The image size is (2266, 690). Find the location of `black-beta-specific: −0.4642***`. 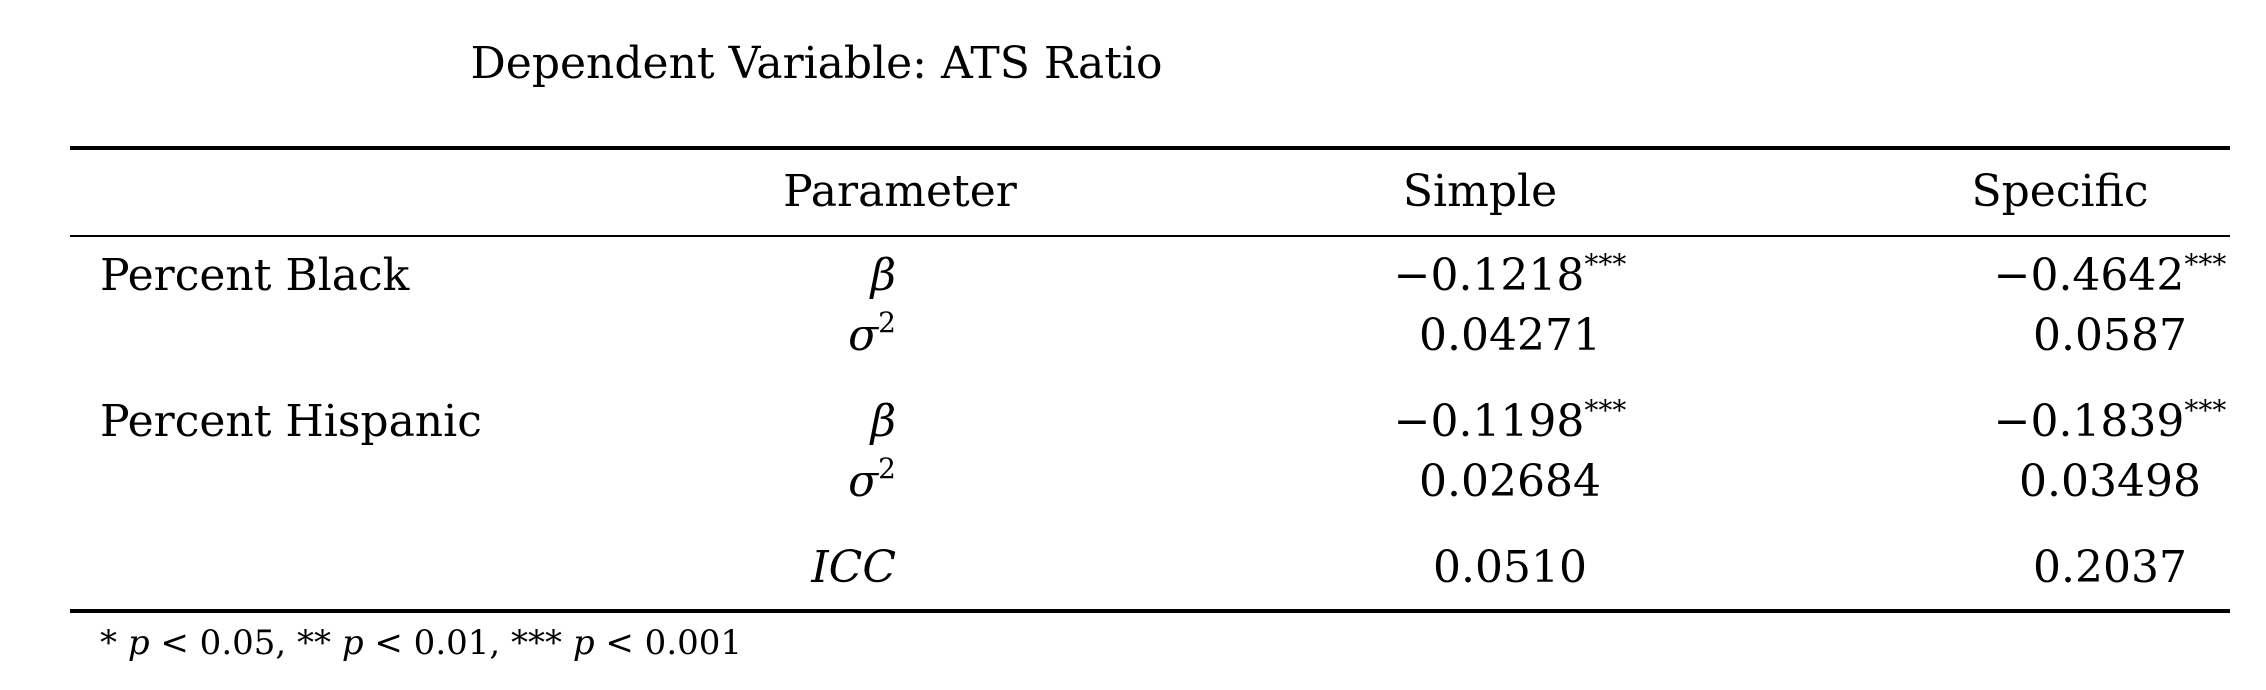

black-beta-specific: −0.4642*** is located at coordinates (2110, 274).